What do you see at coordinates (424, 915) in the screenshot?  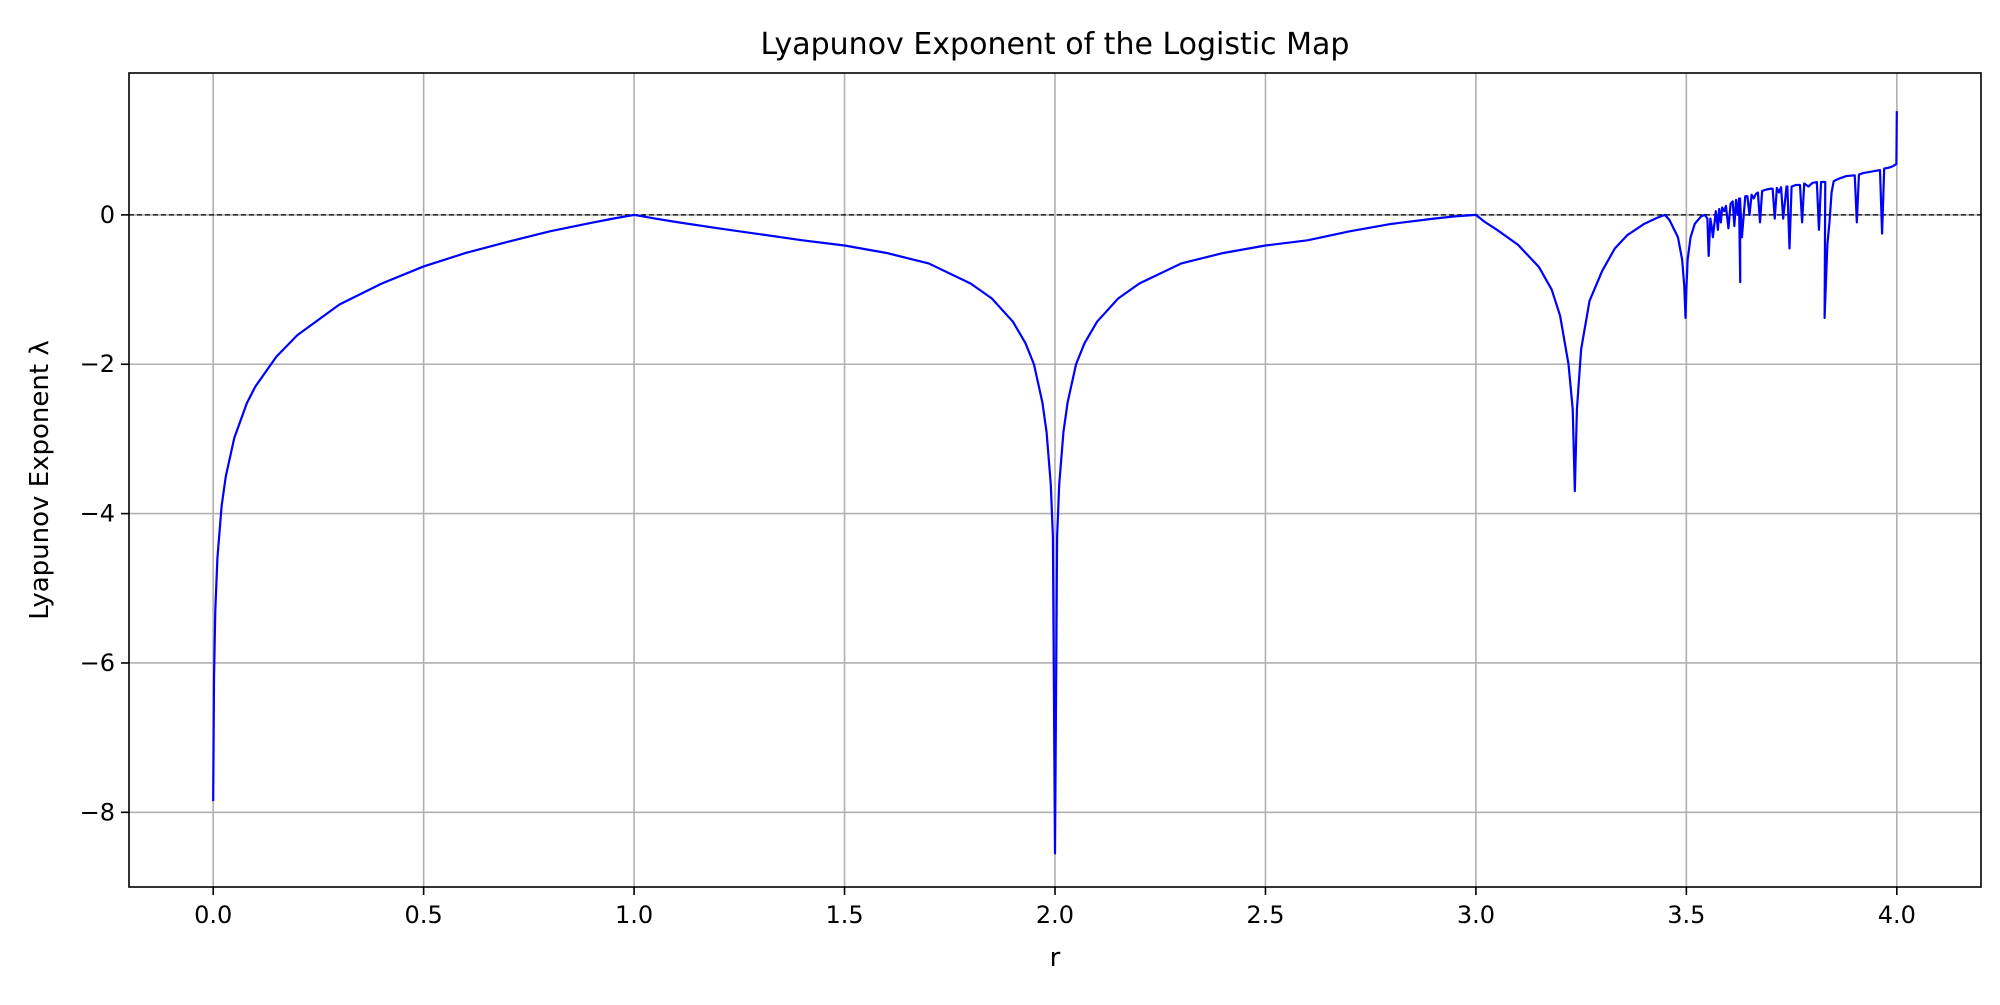 I see `x-tick-label: 0.5` at bounding box center [424, 915].